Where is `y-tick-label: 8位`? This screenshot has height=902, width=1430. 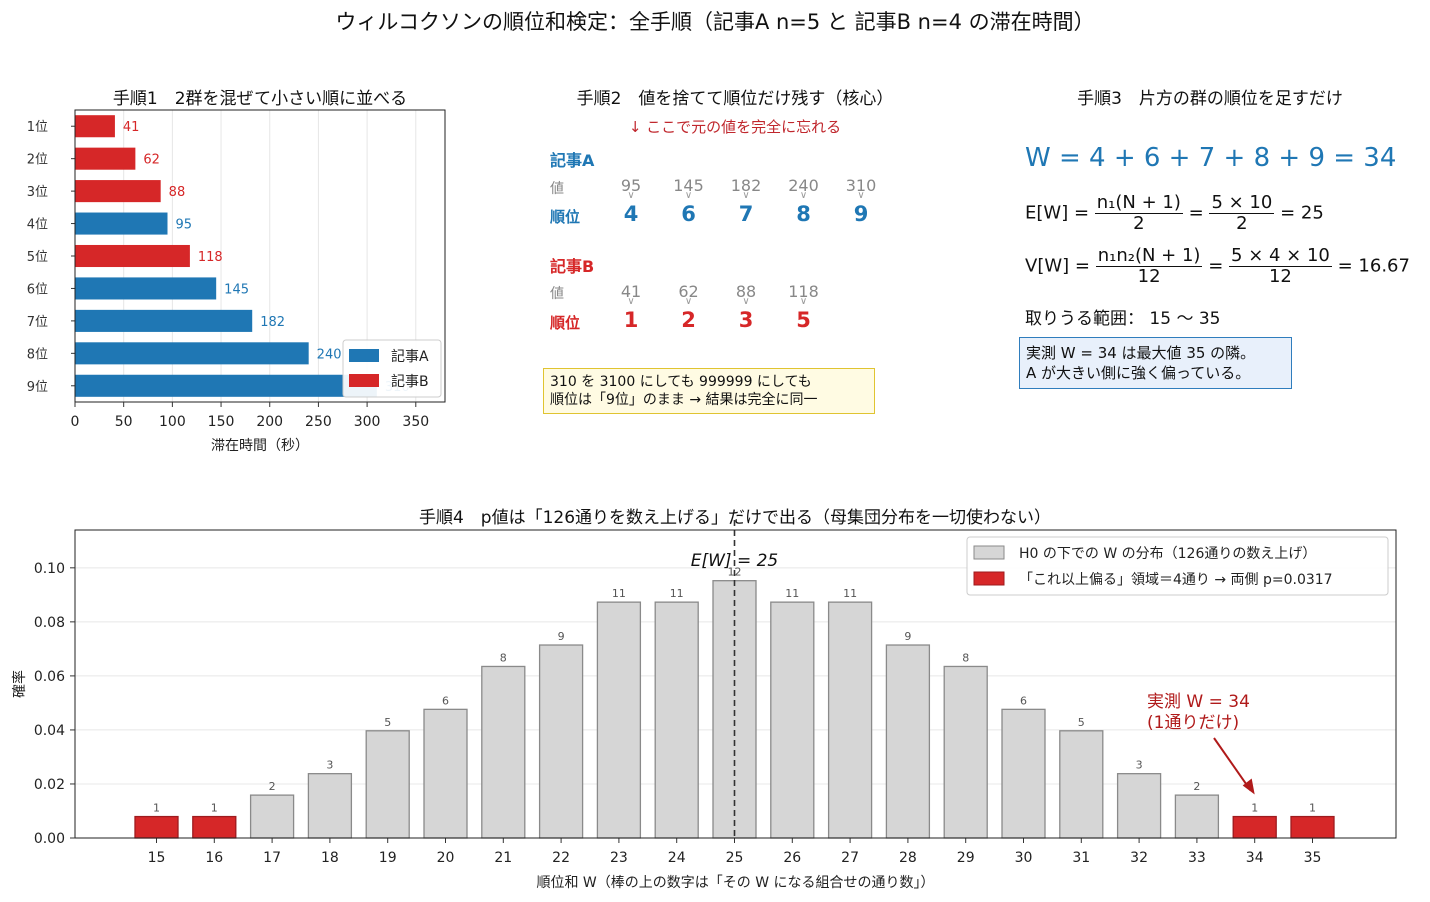
y-tick-label: 8位 is located at coordinates (37, 354).